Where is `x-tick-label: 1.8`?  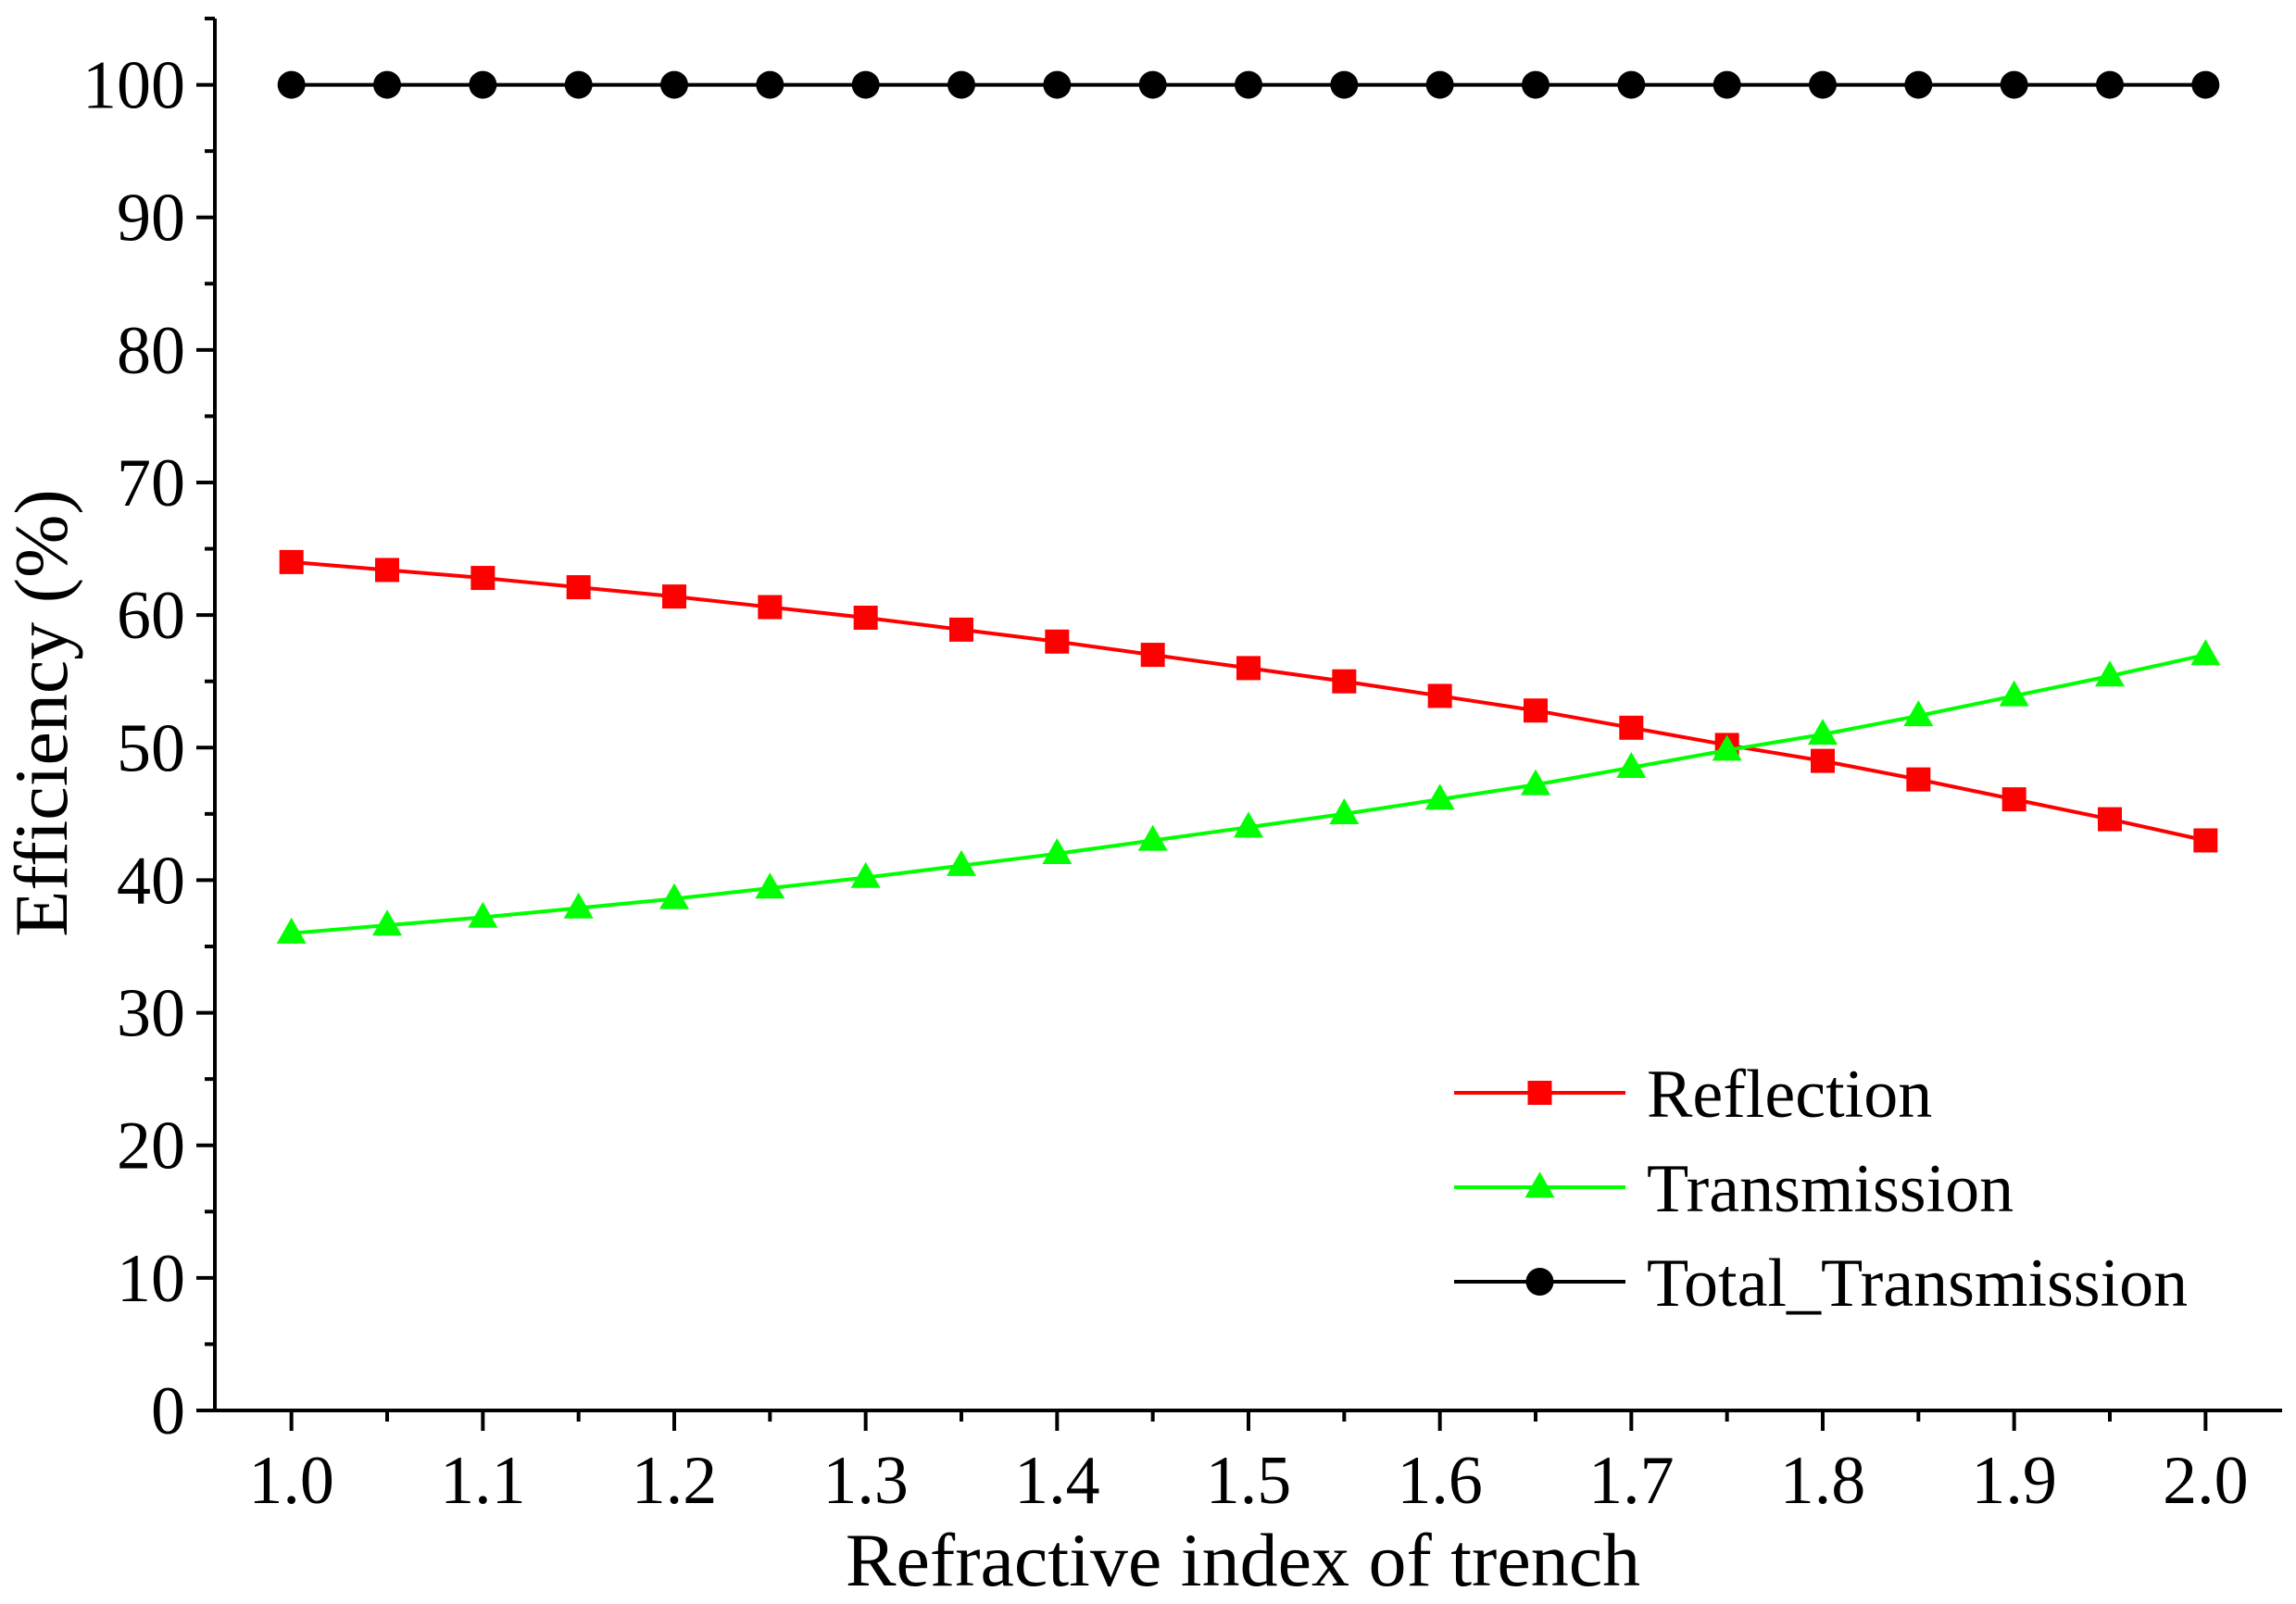 x-tick-label: 1.8 is located at coordinates (1823, 1481).